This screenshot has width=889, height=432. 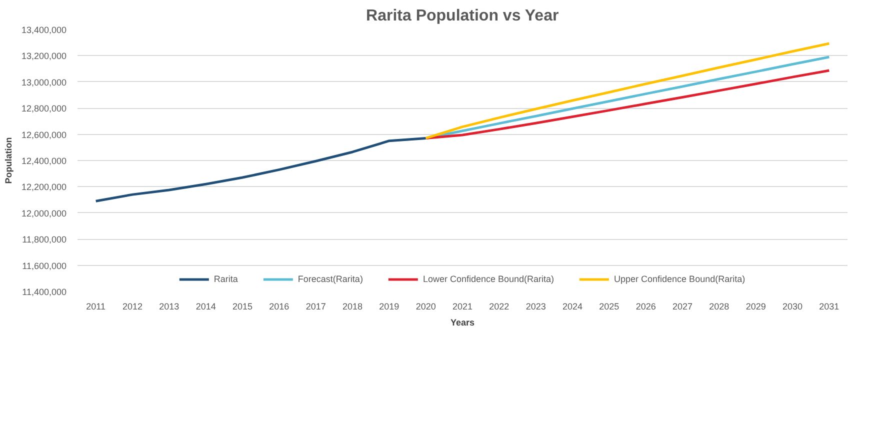 What do you see at coordinates (488, 279) in the screenshot?
I see `legend-label: Lower Confidence Bound(Rarita)` at bounding box center [488, 279].